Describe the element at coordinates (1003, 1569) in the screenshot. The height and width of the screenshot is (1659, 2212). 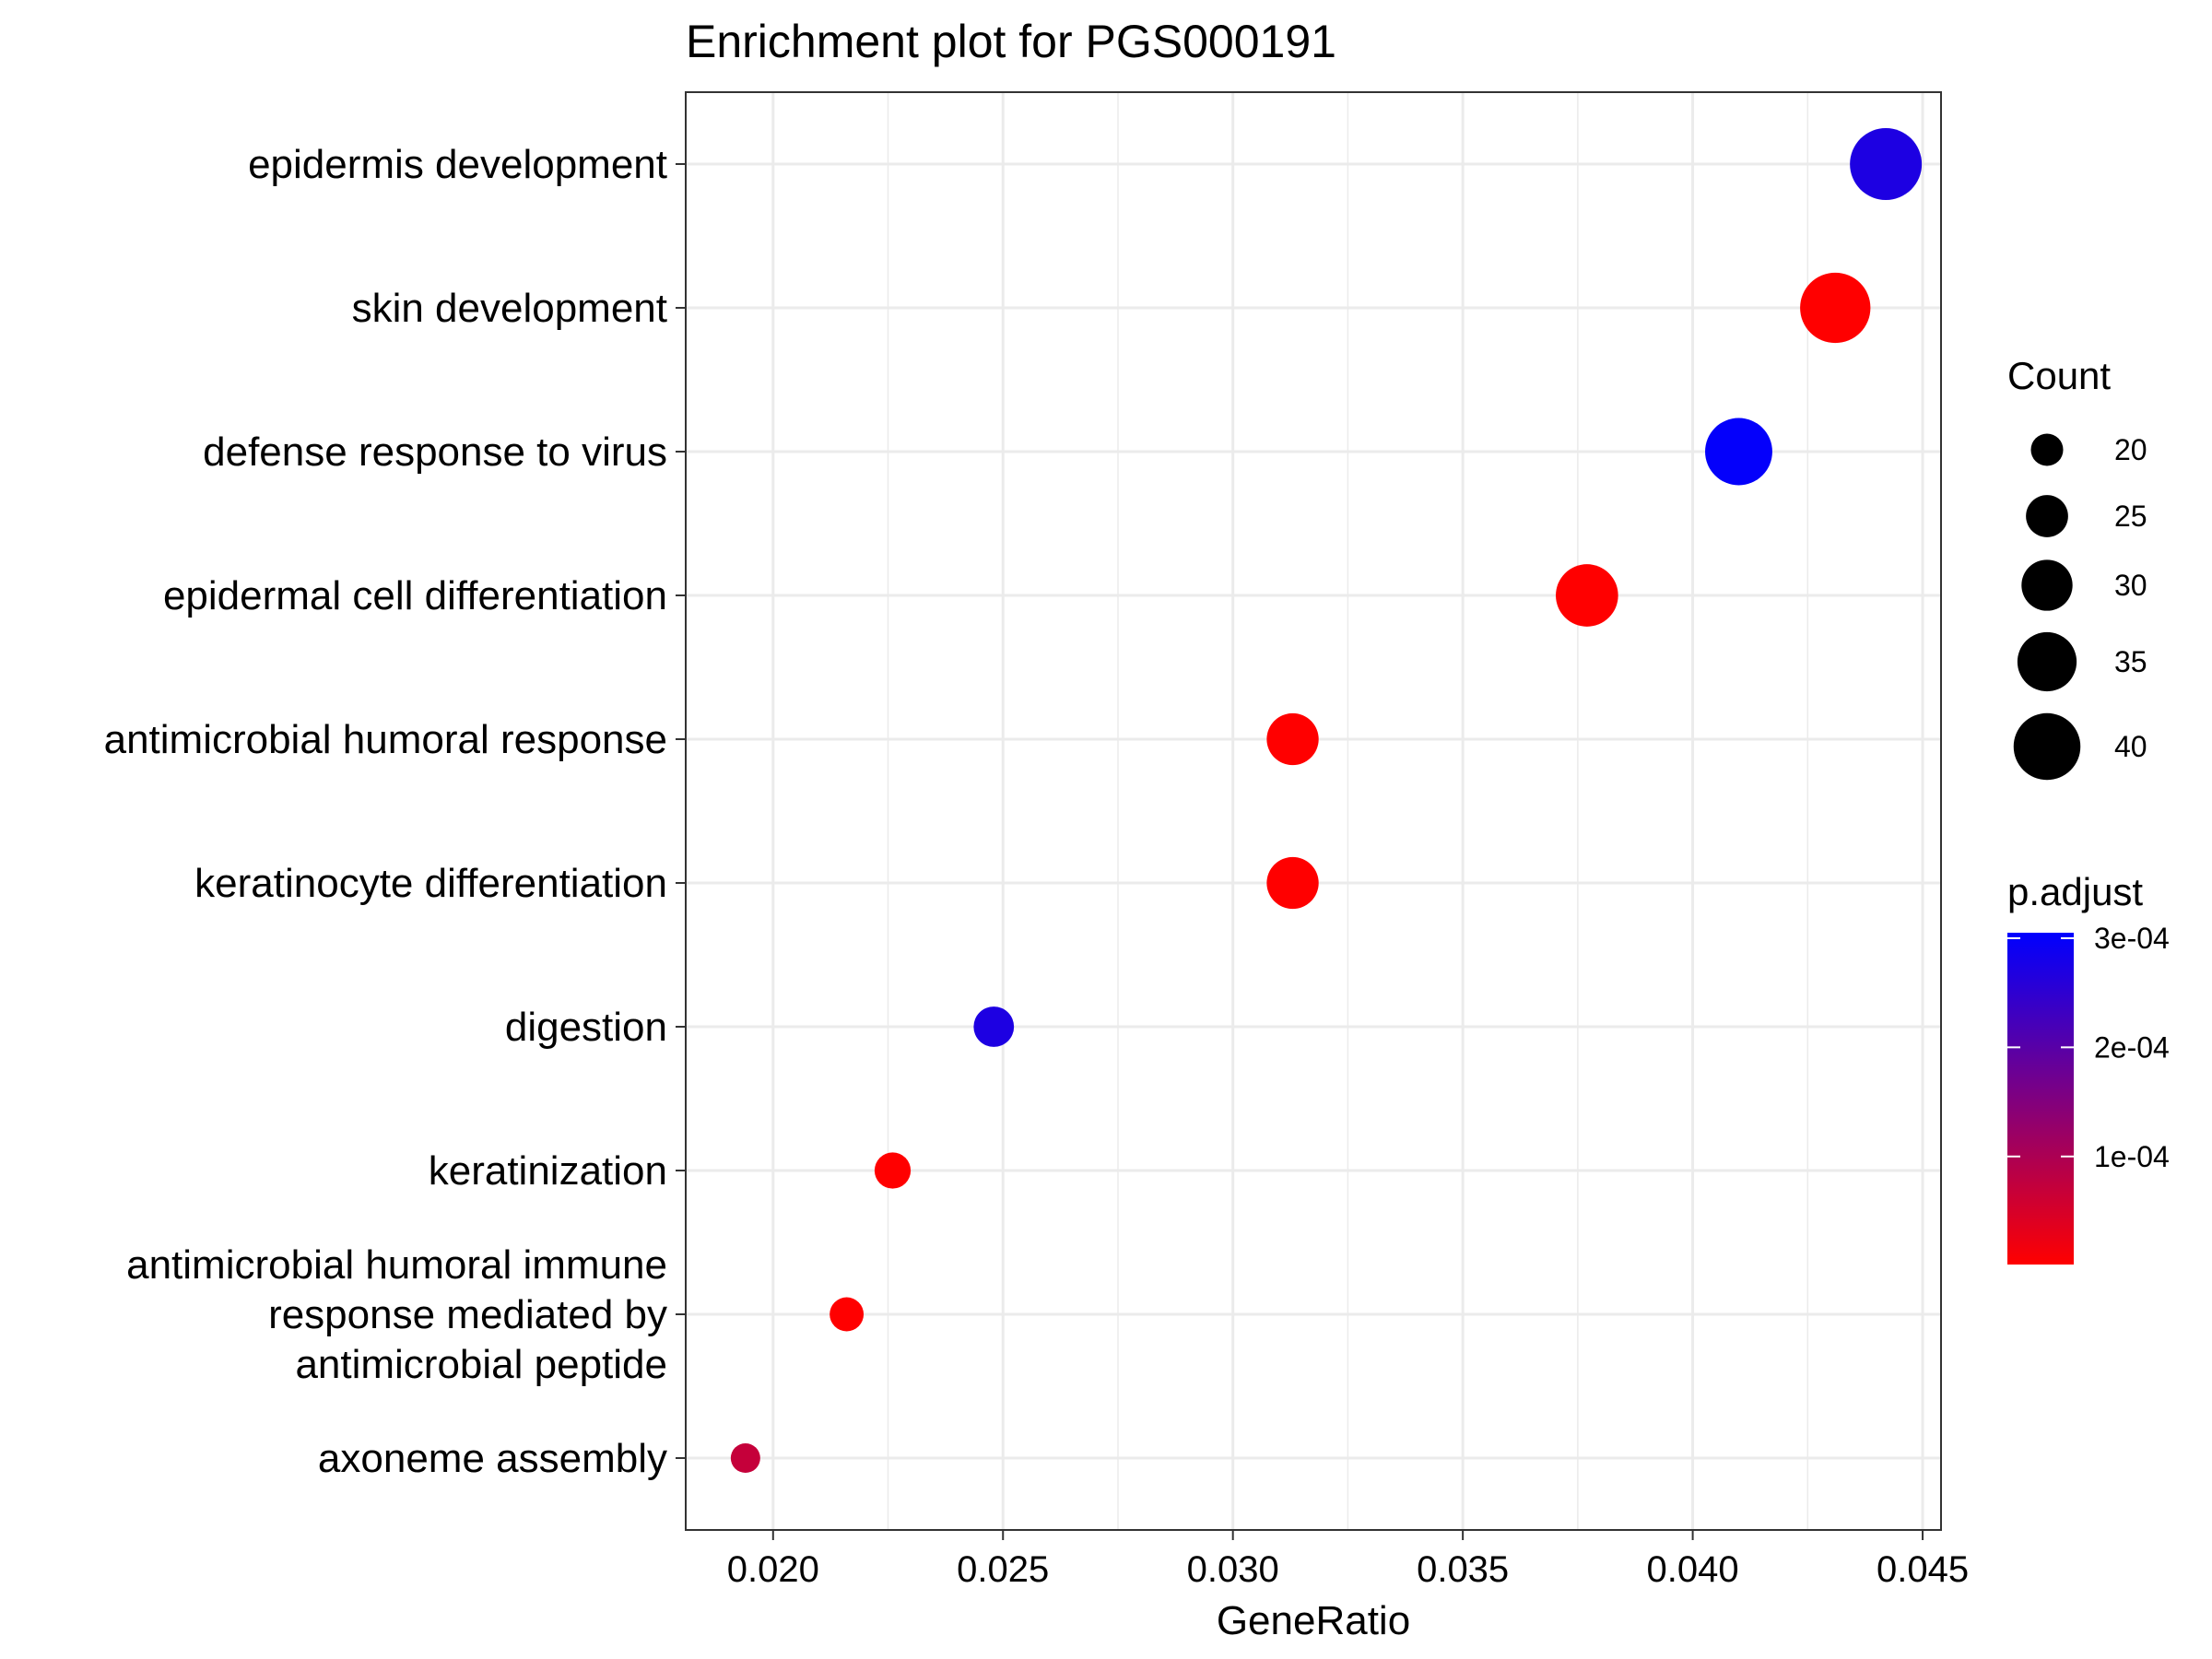
I see `x-tick-label: 0.025` at that location.